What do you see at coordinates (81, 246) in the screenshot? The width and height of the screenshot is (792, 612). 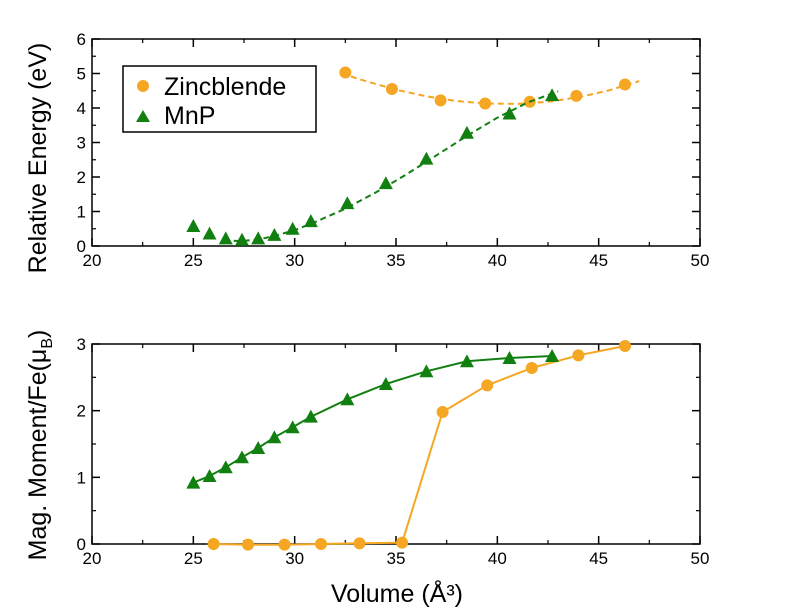 I see `energy-ytick-label: 0` at bounding box center [81, 246].